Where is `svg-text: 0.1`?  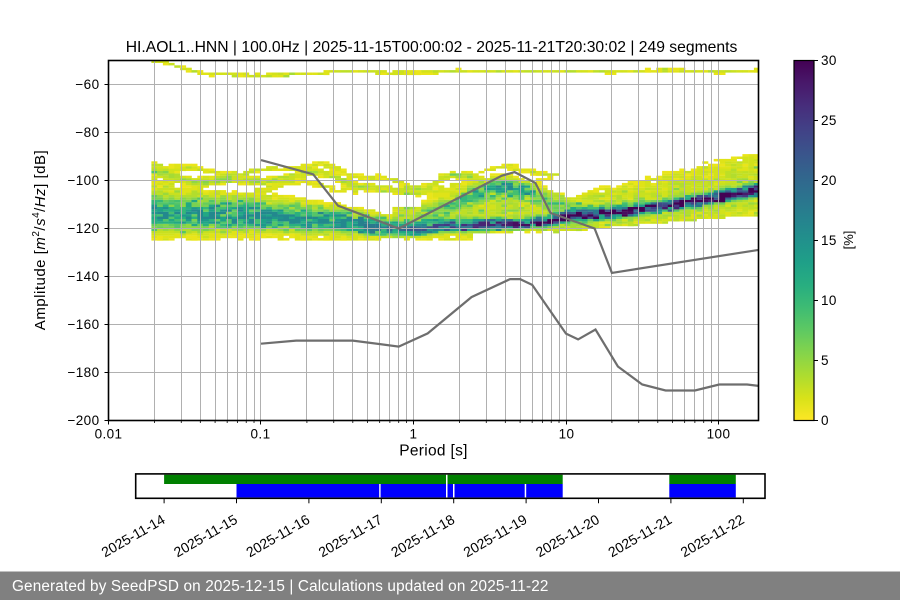 svg-text: 0.1 is located at coordinates (261, 434).